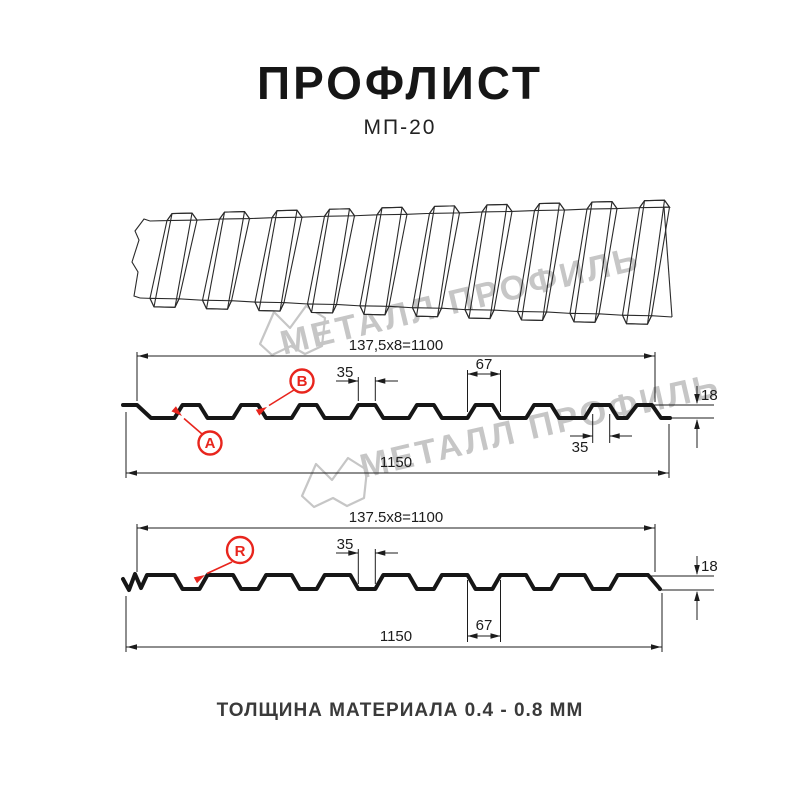  What do you see at coordinates (396, 345) in the screenshot?
I see `dim-working-width-label: 137,5x8=1100` at bounding box center [396, 345].